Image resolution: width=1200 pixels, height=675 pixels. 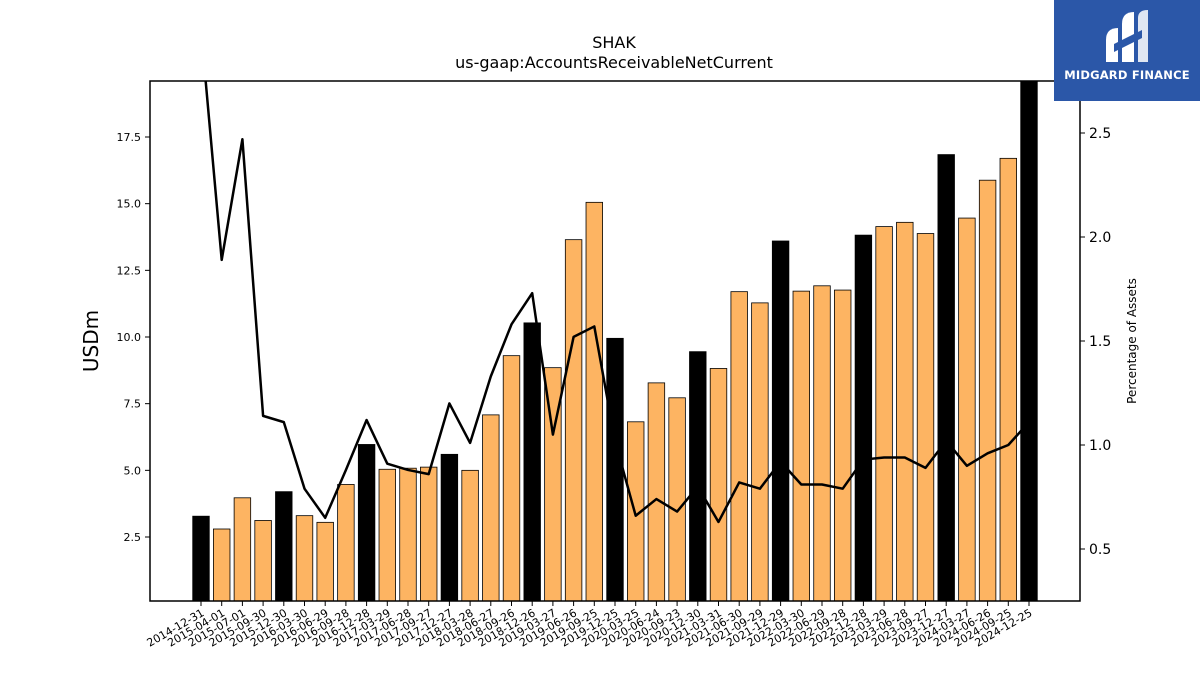 What do you see at coordinates (614, 42) in the screenshot?
I see `chart-title: SHAK` at bounding box center [614, 42].